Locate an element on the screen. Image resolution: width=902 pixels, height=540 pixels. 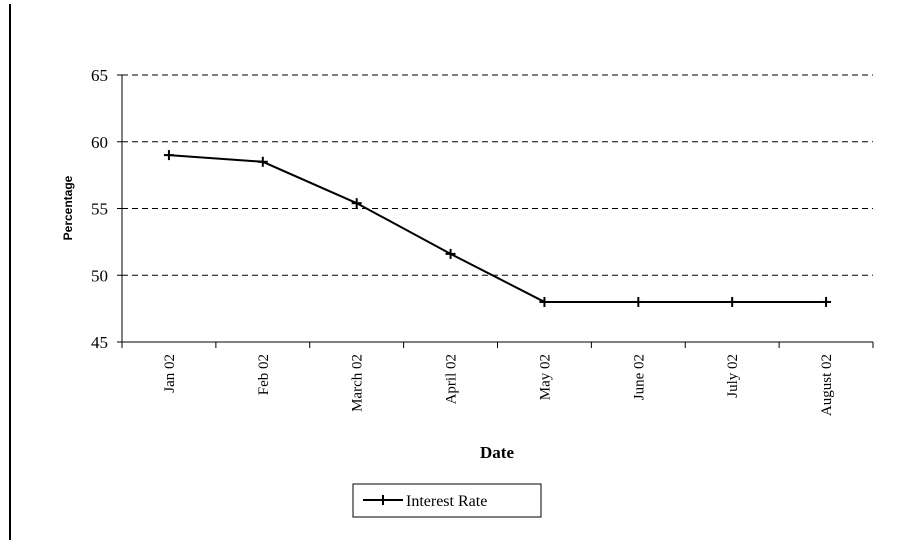
x-tick-label: August 02 is located at coordinates (827, 385).